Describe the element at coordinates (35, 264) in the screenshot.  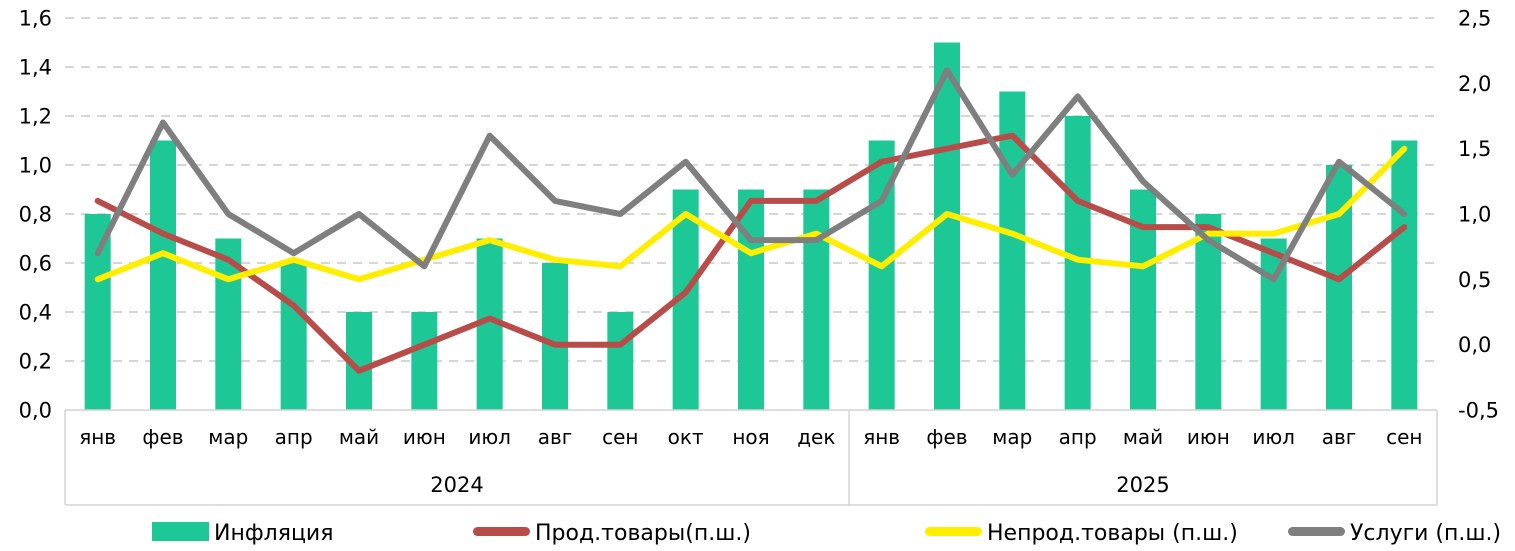
I see `left-axis-tick: 0,6` at that location.